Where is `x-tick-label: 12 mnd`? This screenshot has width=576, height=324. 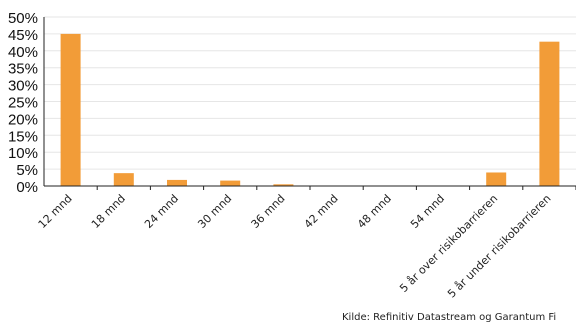 x-tick-label: 12 mnd is located at coordinates (55, 211).